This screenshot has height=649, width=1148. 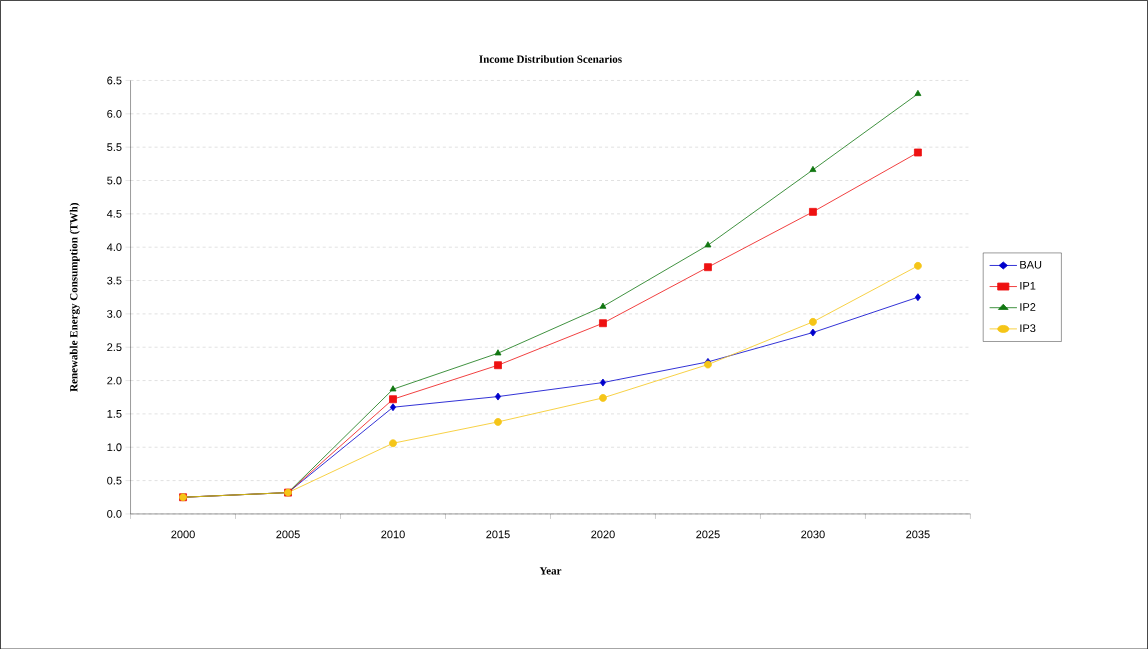 I want to click on x-tick-label: 2035, so click(x=918, y=534).